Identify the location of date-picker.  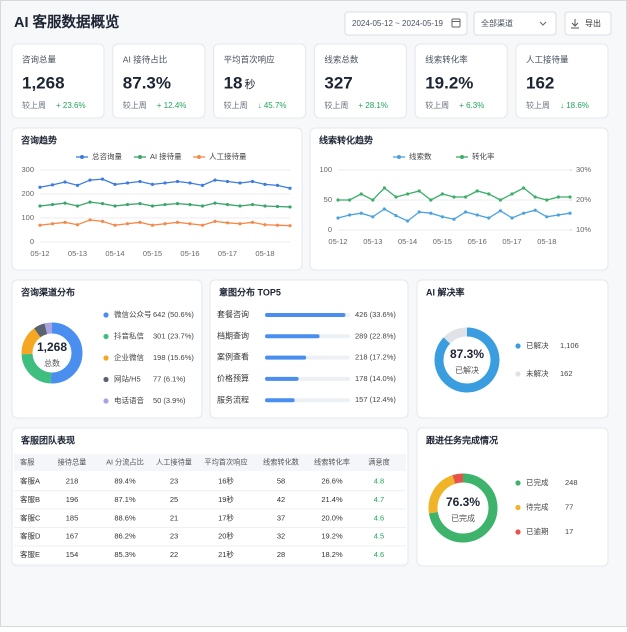
(406, 23).